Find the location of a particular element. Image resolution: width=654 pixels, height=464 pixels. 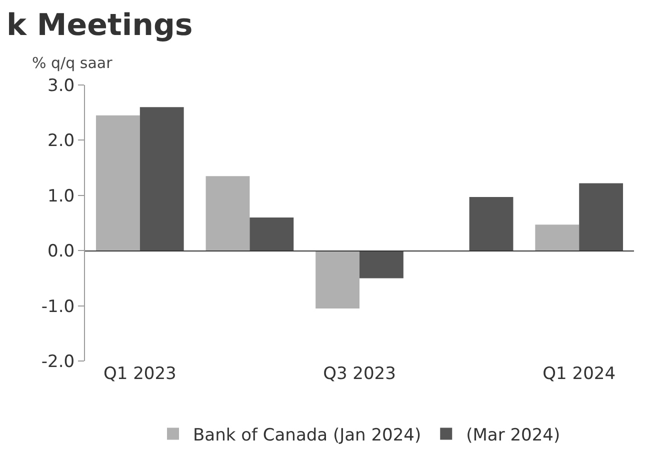

y-tick-label: -2.0 is located at coordinates (58, 362).